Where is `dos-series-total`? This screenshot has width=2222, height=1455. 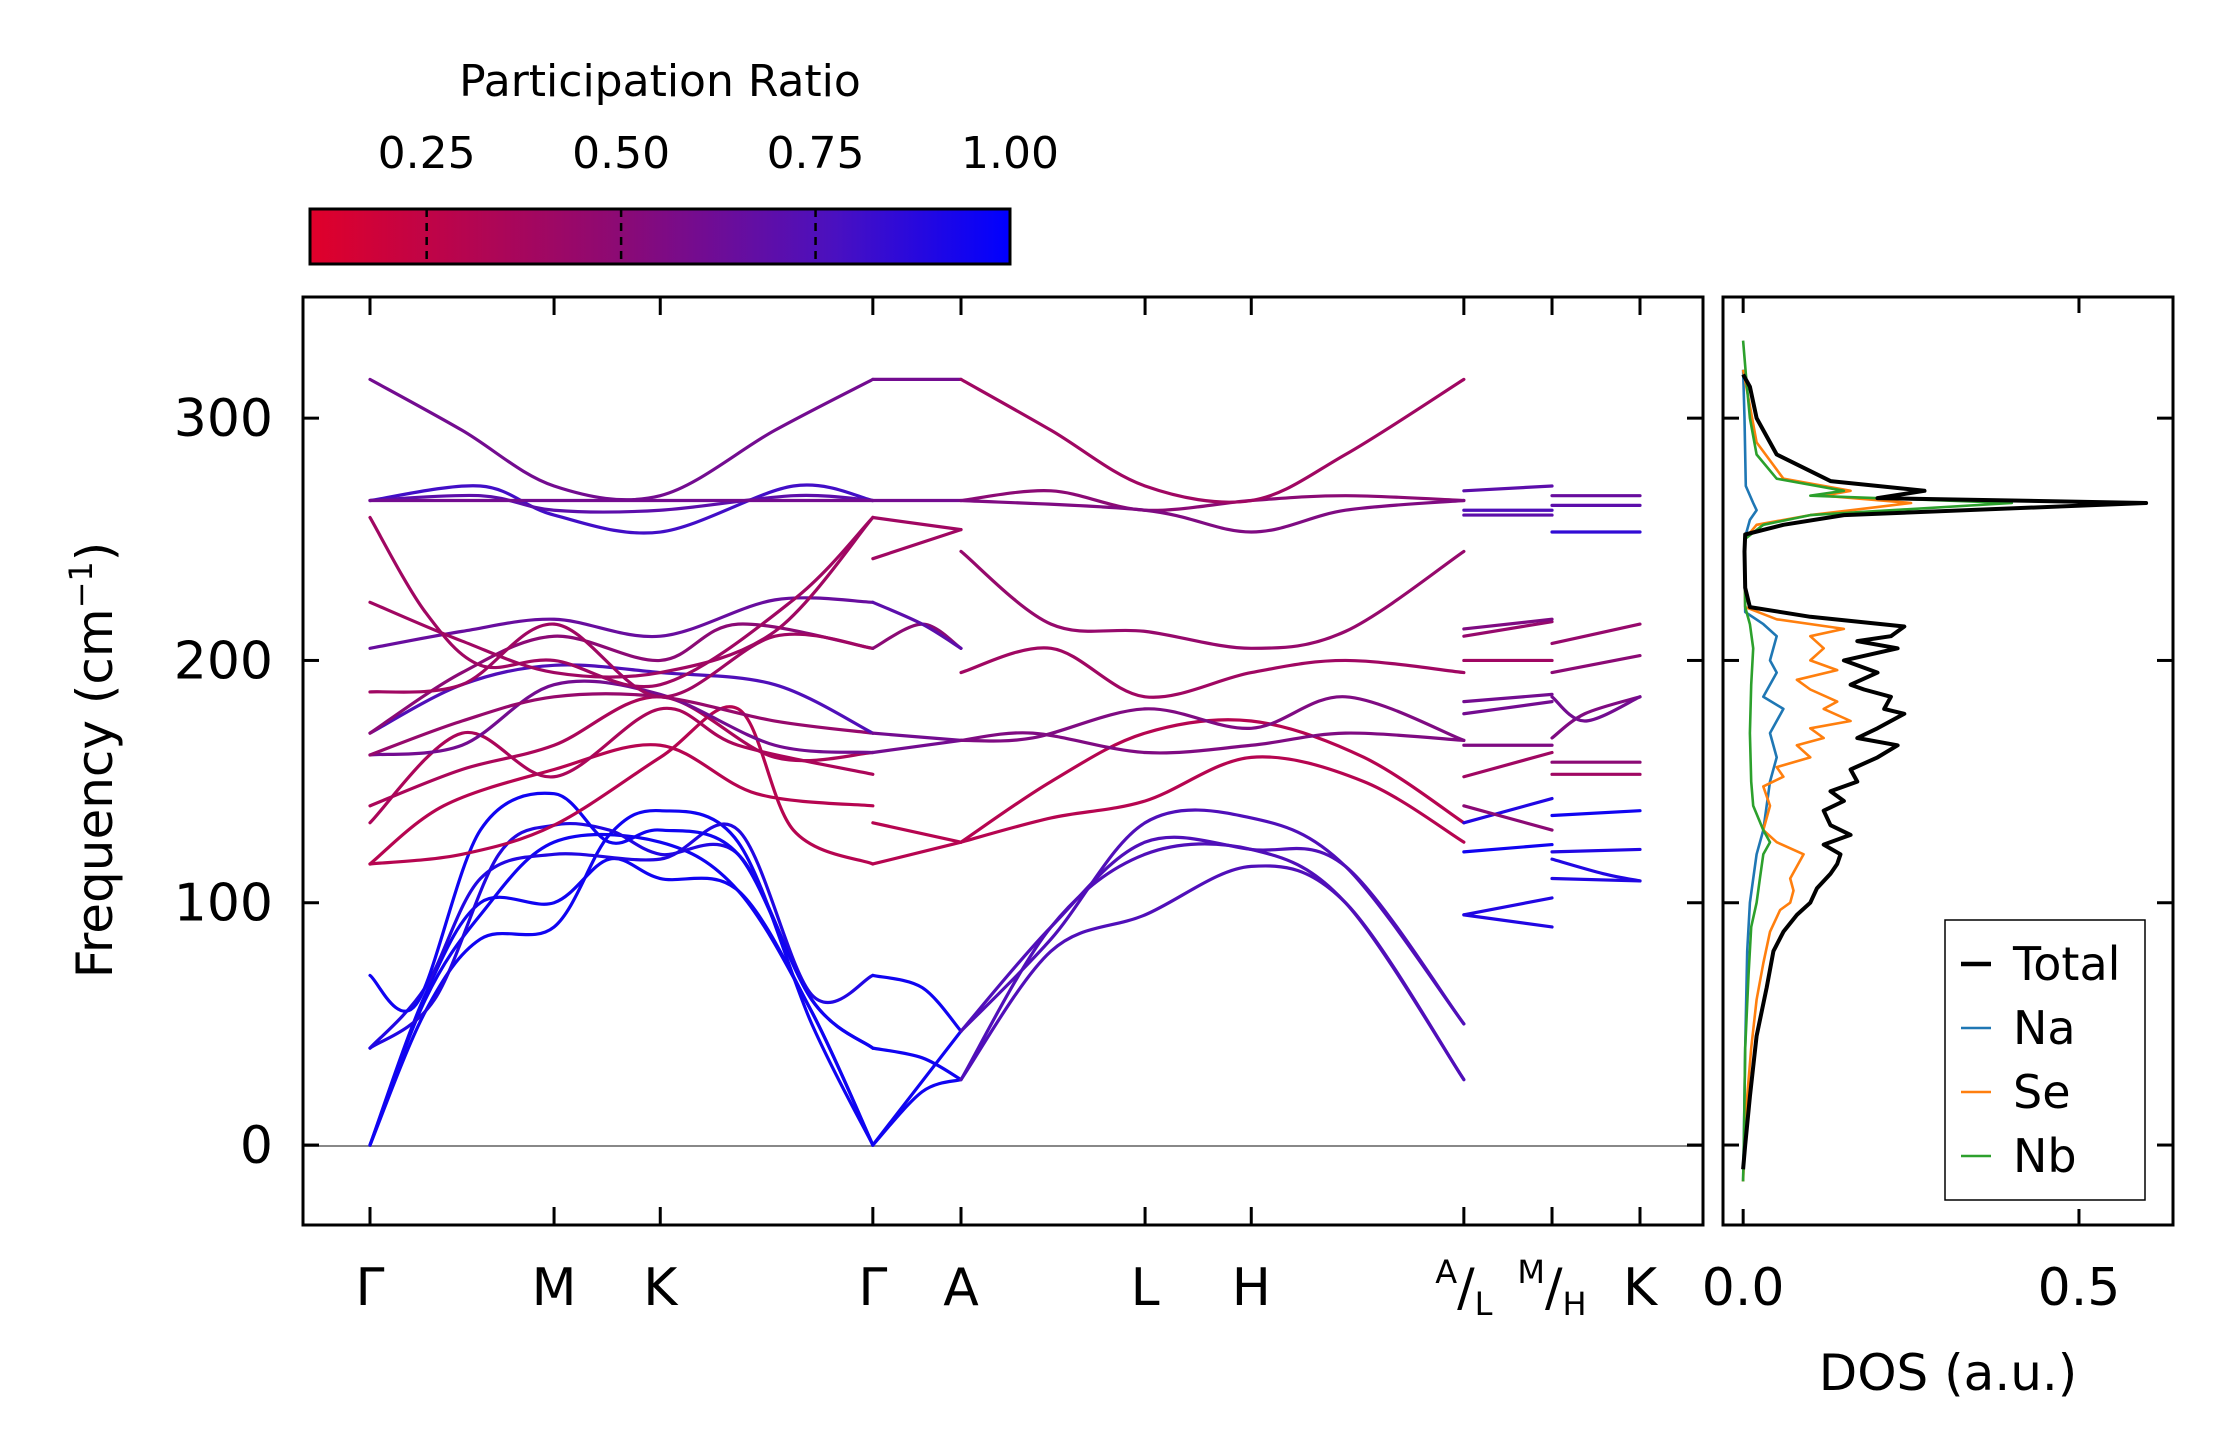 dos-series-total is located at coordinates (1945, 771).